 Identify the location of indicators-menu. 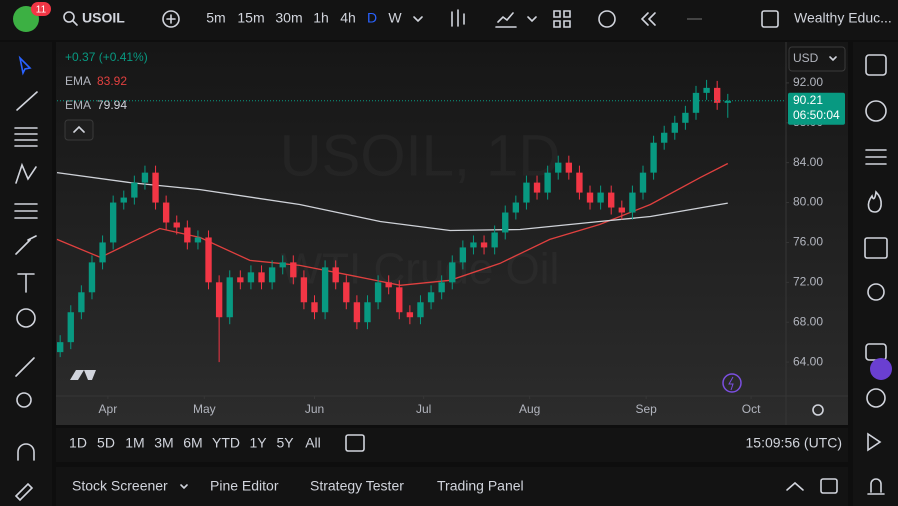
(532, 19).